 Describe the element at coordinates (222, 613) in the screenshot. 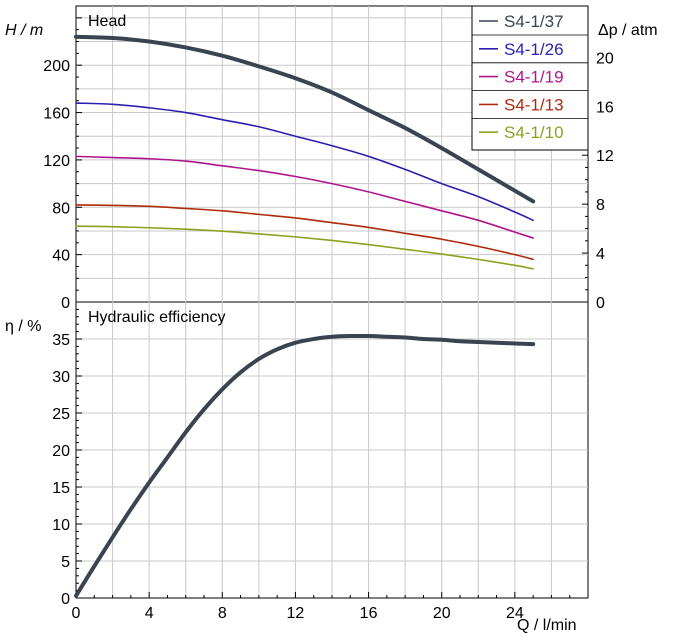

I see `x-tick-label: 8` at that location.